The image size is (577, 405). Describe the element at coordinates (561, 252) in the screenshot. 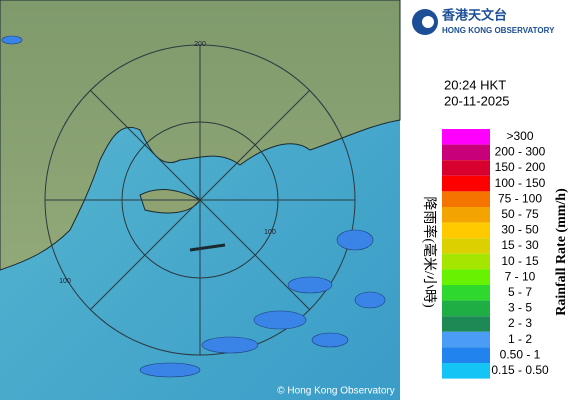

I see `legend-title-english: Rainfall Rate (mm/h)` at that location.